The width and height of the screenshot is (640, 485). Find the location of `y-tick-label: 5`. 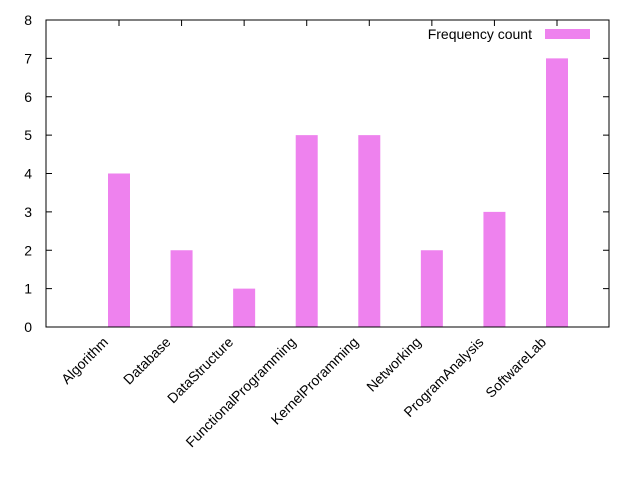

y-tick-label: 5 is located at coordinates (28, 135).